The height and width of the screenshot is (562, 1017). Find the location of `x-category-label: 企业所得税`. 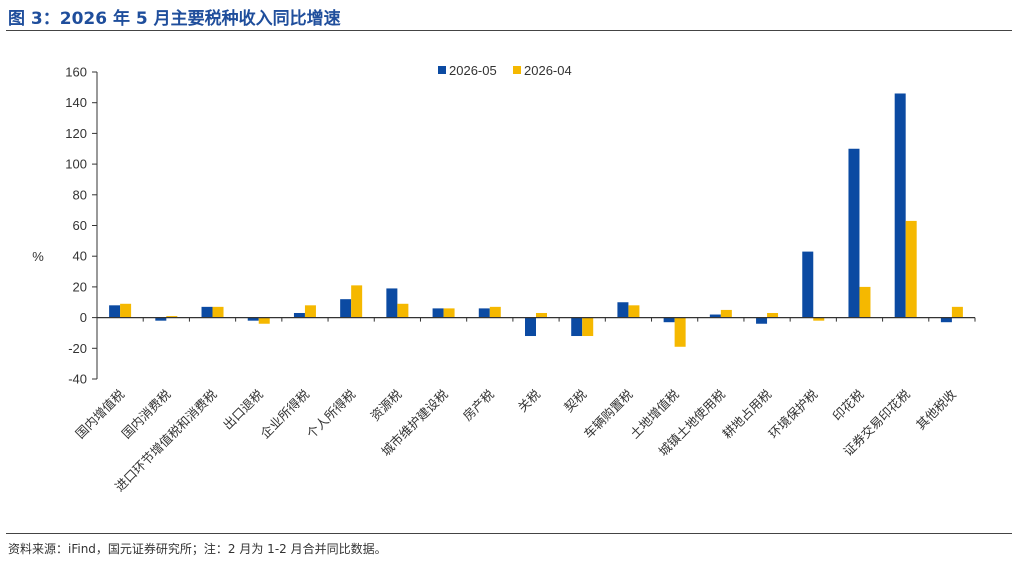

x-category-label: 企业所得税 is located at coordinates (284, 413).